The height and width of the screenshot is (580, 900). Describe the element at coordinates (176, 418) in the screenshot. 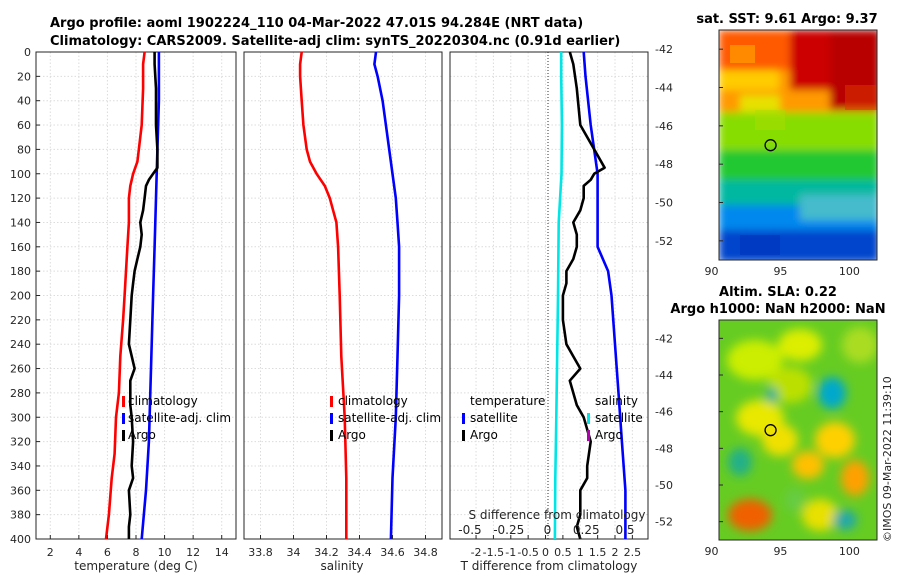

I see `temperature-legend: climatology satellite-adj. clim Argo` at that location.